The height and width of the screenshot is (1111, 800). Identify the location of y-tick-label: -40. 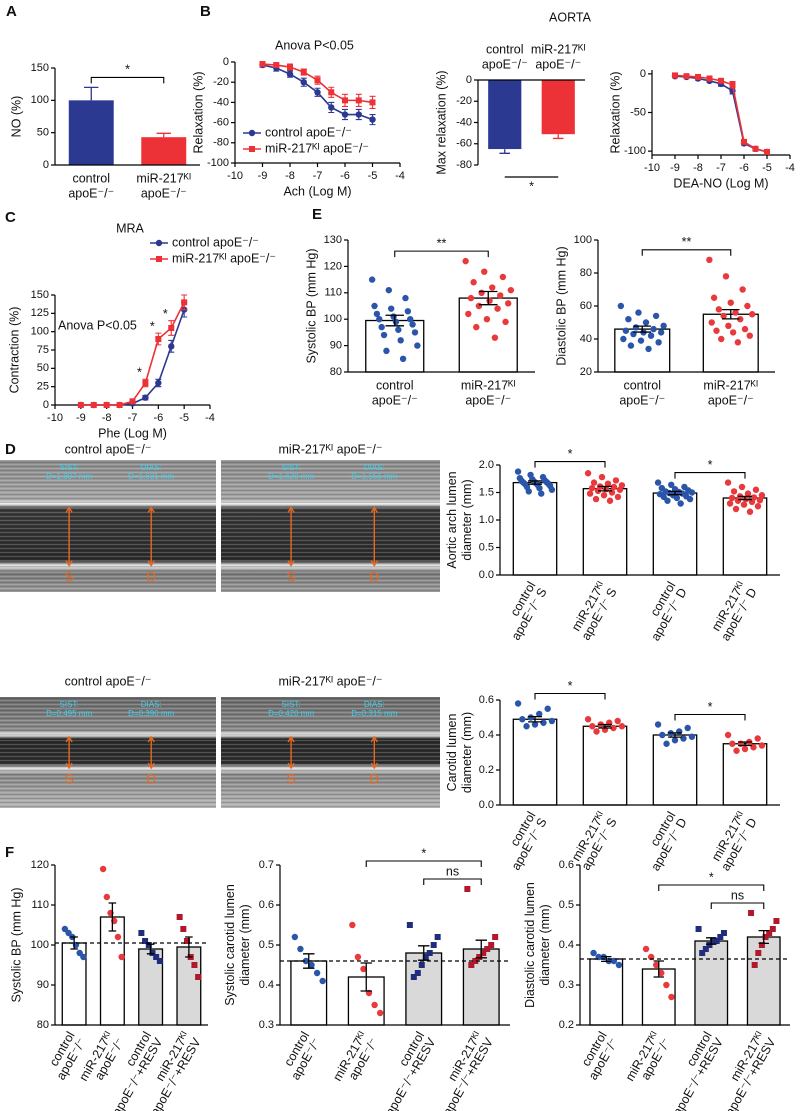
(464, 122).